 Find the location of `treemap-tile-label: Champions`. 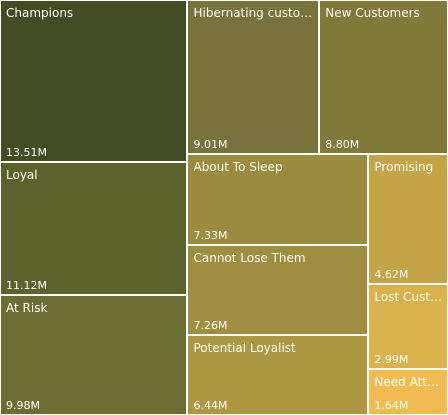

treemap-tile-label: Champions is located at coordinates (40, 13).